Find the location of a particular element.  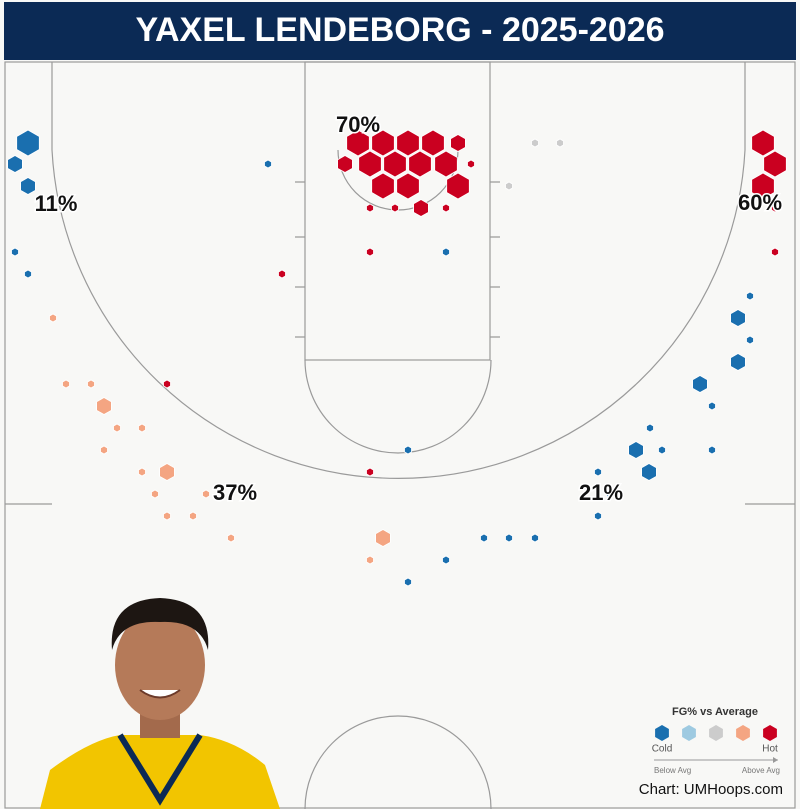

lane-hashes is located at coordinates (397, 259).